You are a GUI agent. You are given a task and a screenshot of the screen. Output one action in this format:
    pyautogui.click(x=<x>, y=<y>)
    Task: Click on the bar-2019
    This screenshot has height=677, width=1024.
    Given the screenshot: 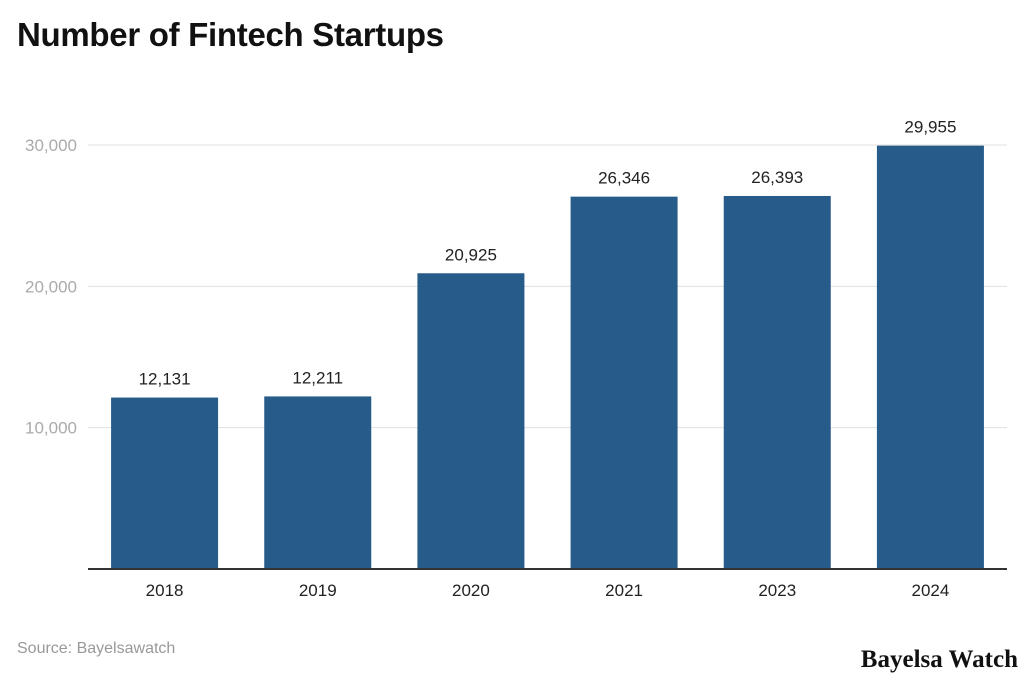 What is the action you would take?
    pyautogui.click(x=318, y=482)
    